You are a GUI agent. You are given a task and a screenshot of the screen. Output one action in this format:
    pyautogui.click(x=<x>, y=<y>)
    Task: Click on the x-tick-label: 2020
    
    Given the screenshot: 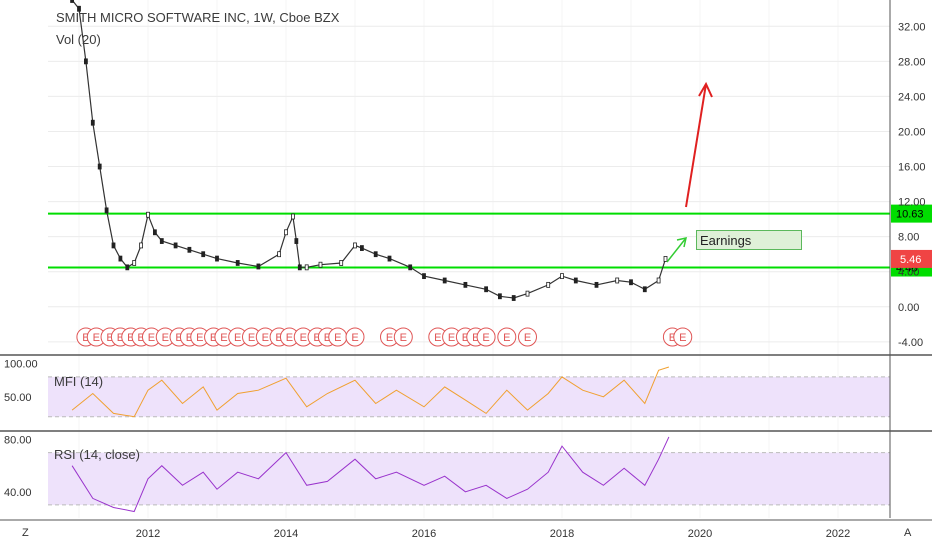 What is the action you would take?
    pyautogui.click(x=700, y=534)
    